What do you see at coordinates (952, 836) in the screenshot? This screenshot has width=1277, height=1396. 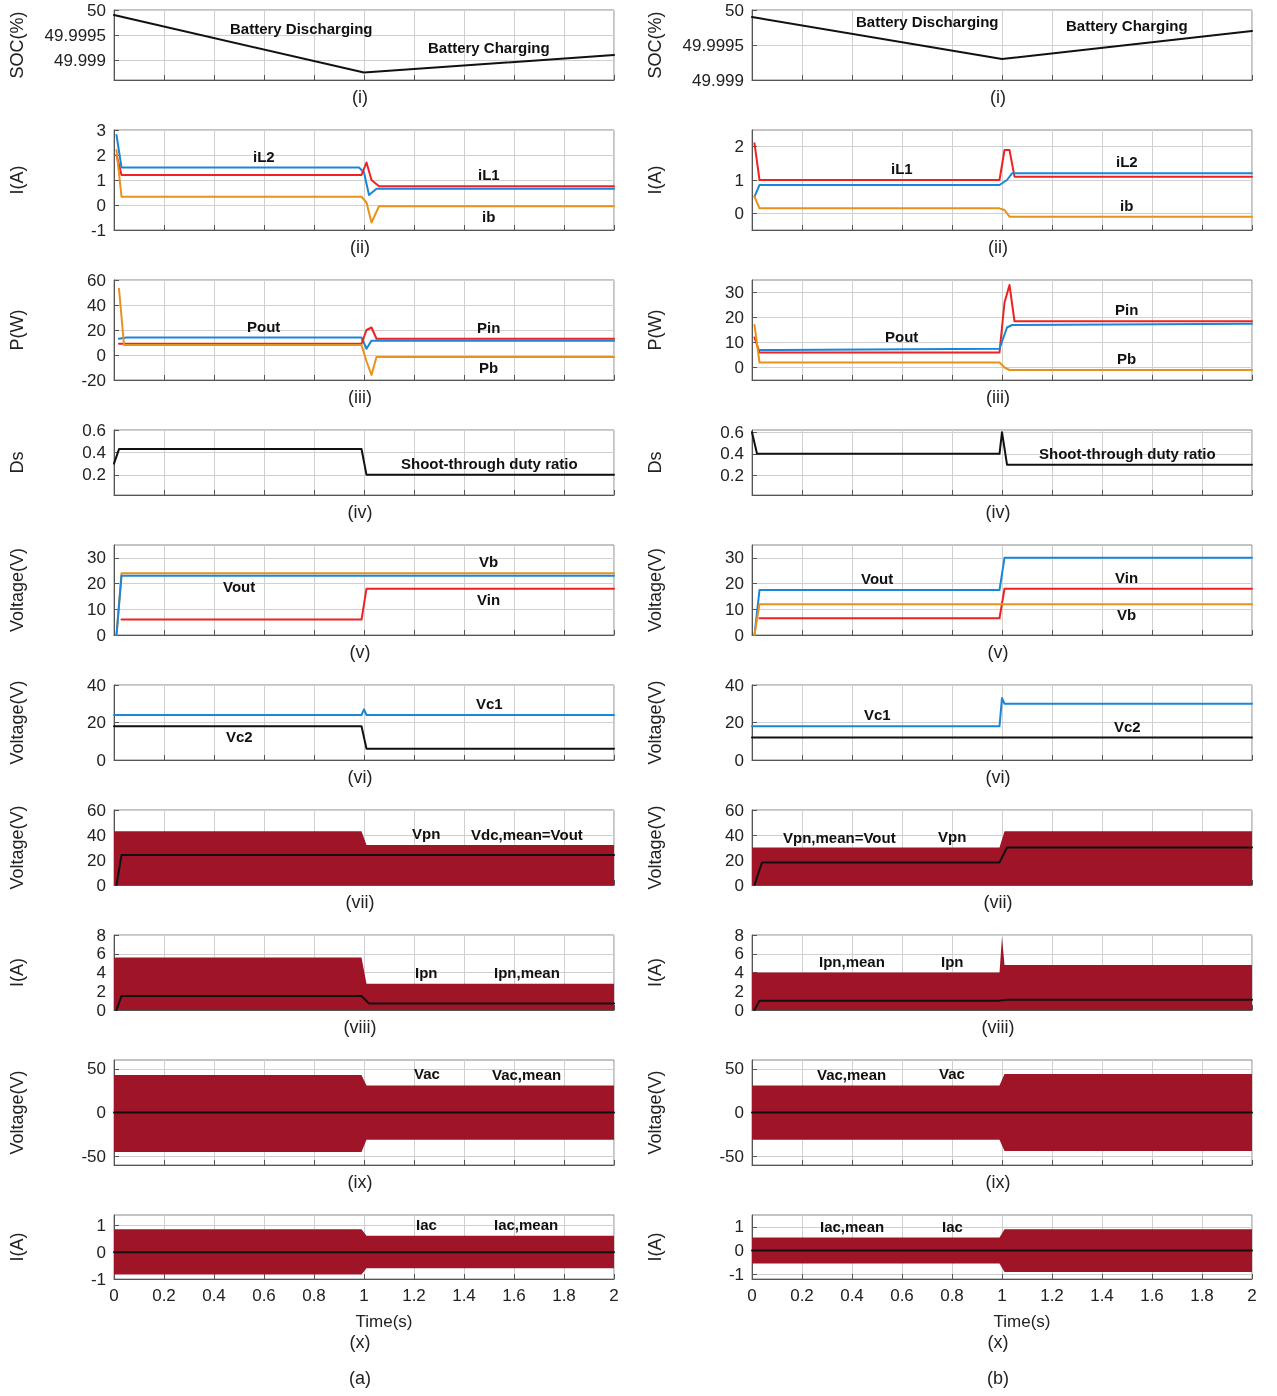 I see `annotation: Vpn` at bounding box center [952, 836].